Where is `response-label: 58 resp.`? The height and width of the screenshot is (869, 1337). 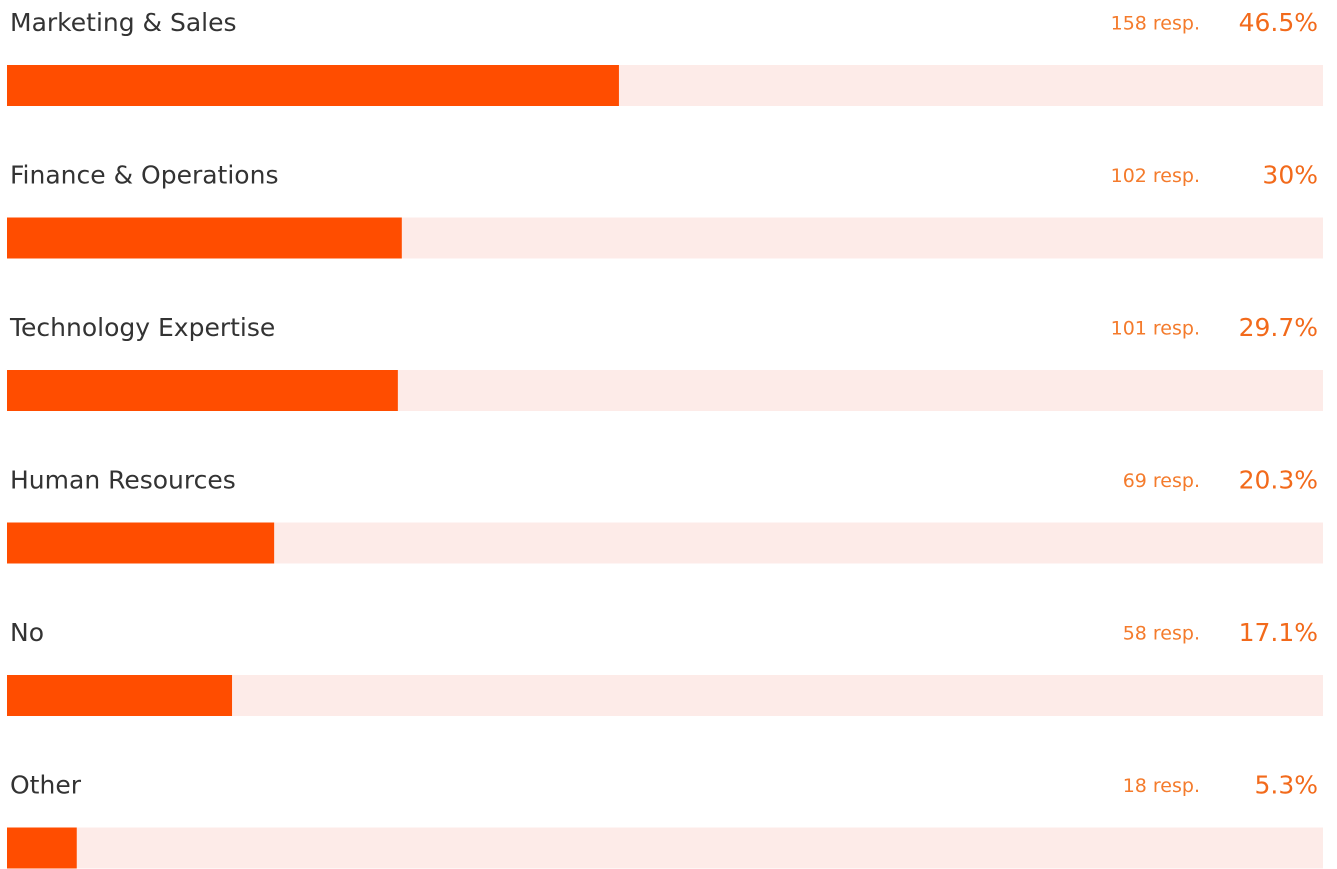
response-label: 58 resp. is located at coordinates (1161, 634).